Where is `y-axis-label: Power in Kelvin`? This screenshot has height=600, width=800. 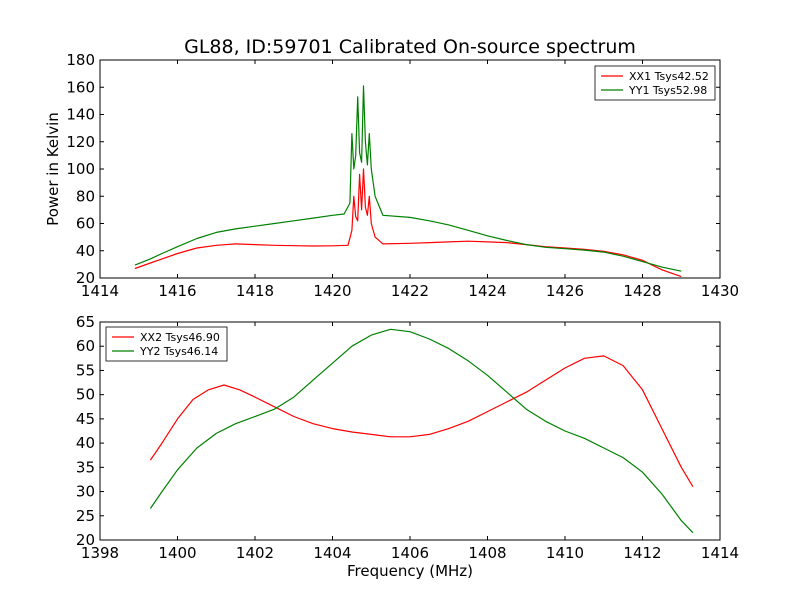 y-axis-label: Power in Kelvin is located at coordinates (53, 169).